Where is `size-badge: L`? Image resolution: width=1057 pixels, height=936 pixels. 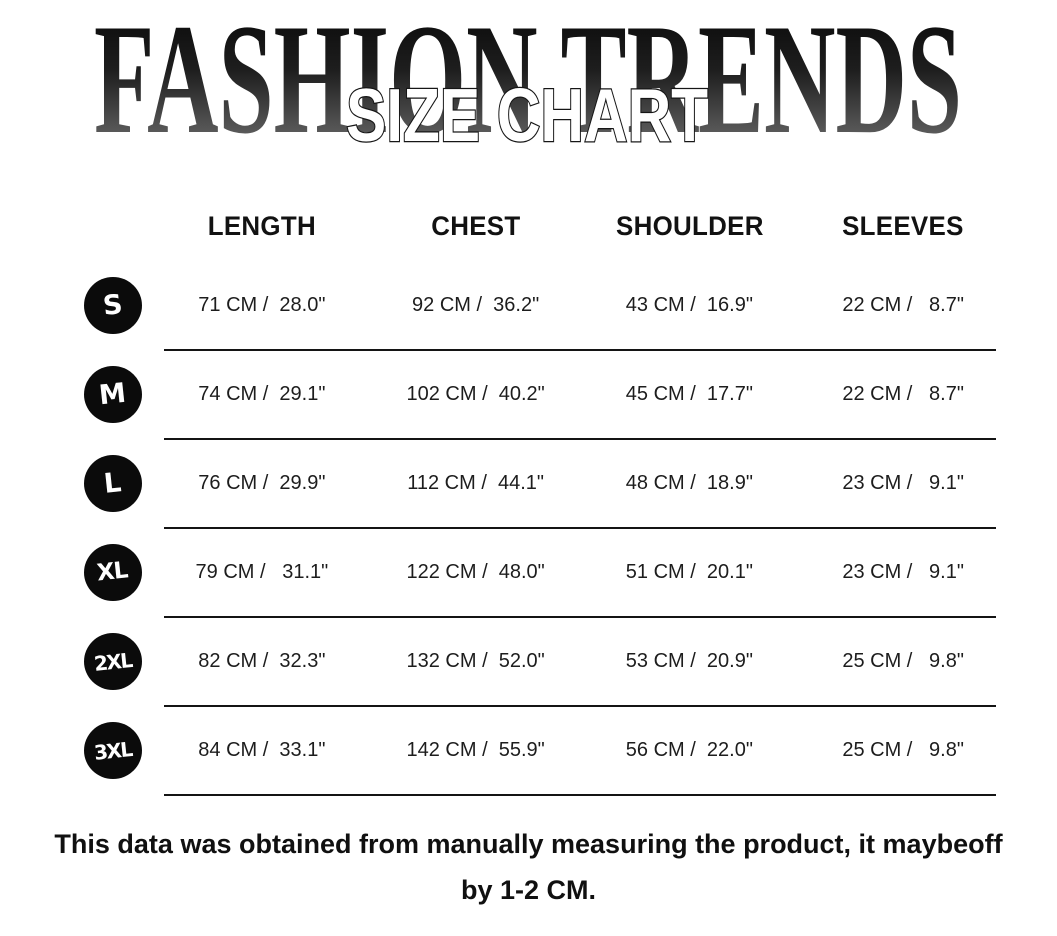
size-badge: L is located at coordinates (112, 483).